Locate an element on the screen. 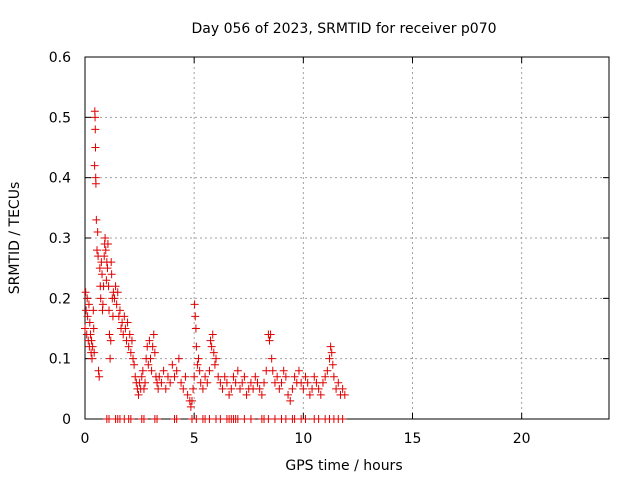 The image size is (640, 480). y-tick-label: 0.3 is located at coordinates (60, 239).